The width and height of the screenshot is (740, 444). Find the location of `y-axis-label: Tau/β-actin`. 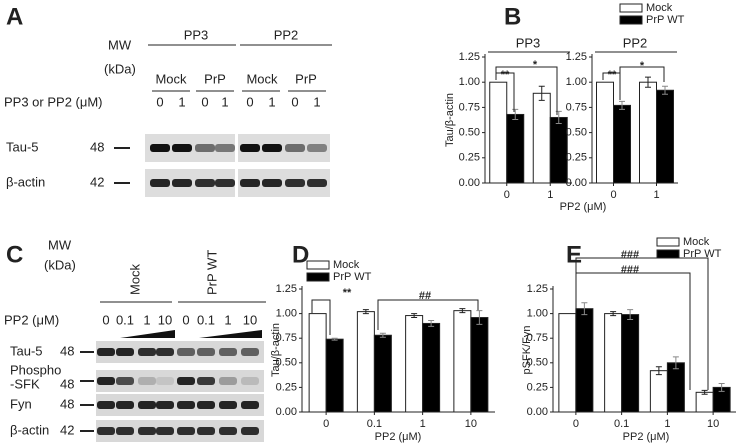

y-axis-label: Tau/β-actin is located at coordinates (276, 350).